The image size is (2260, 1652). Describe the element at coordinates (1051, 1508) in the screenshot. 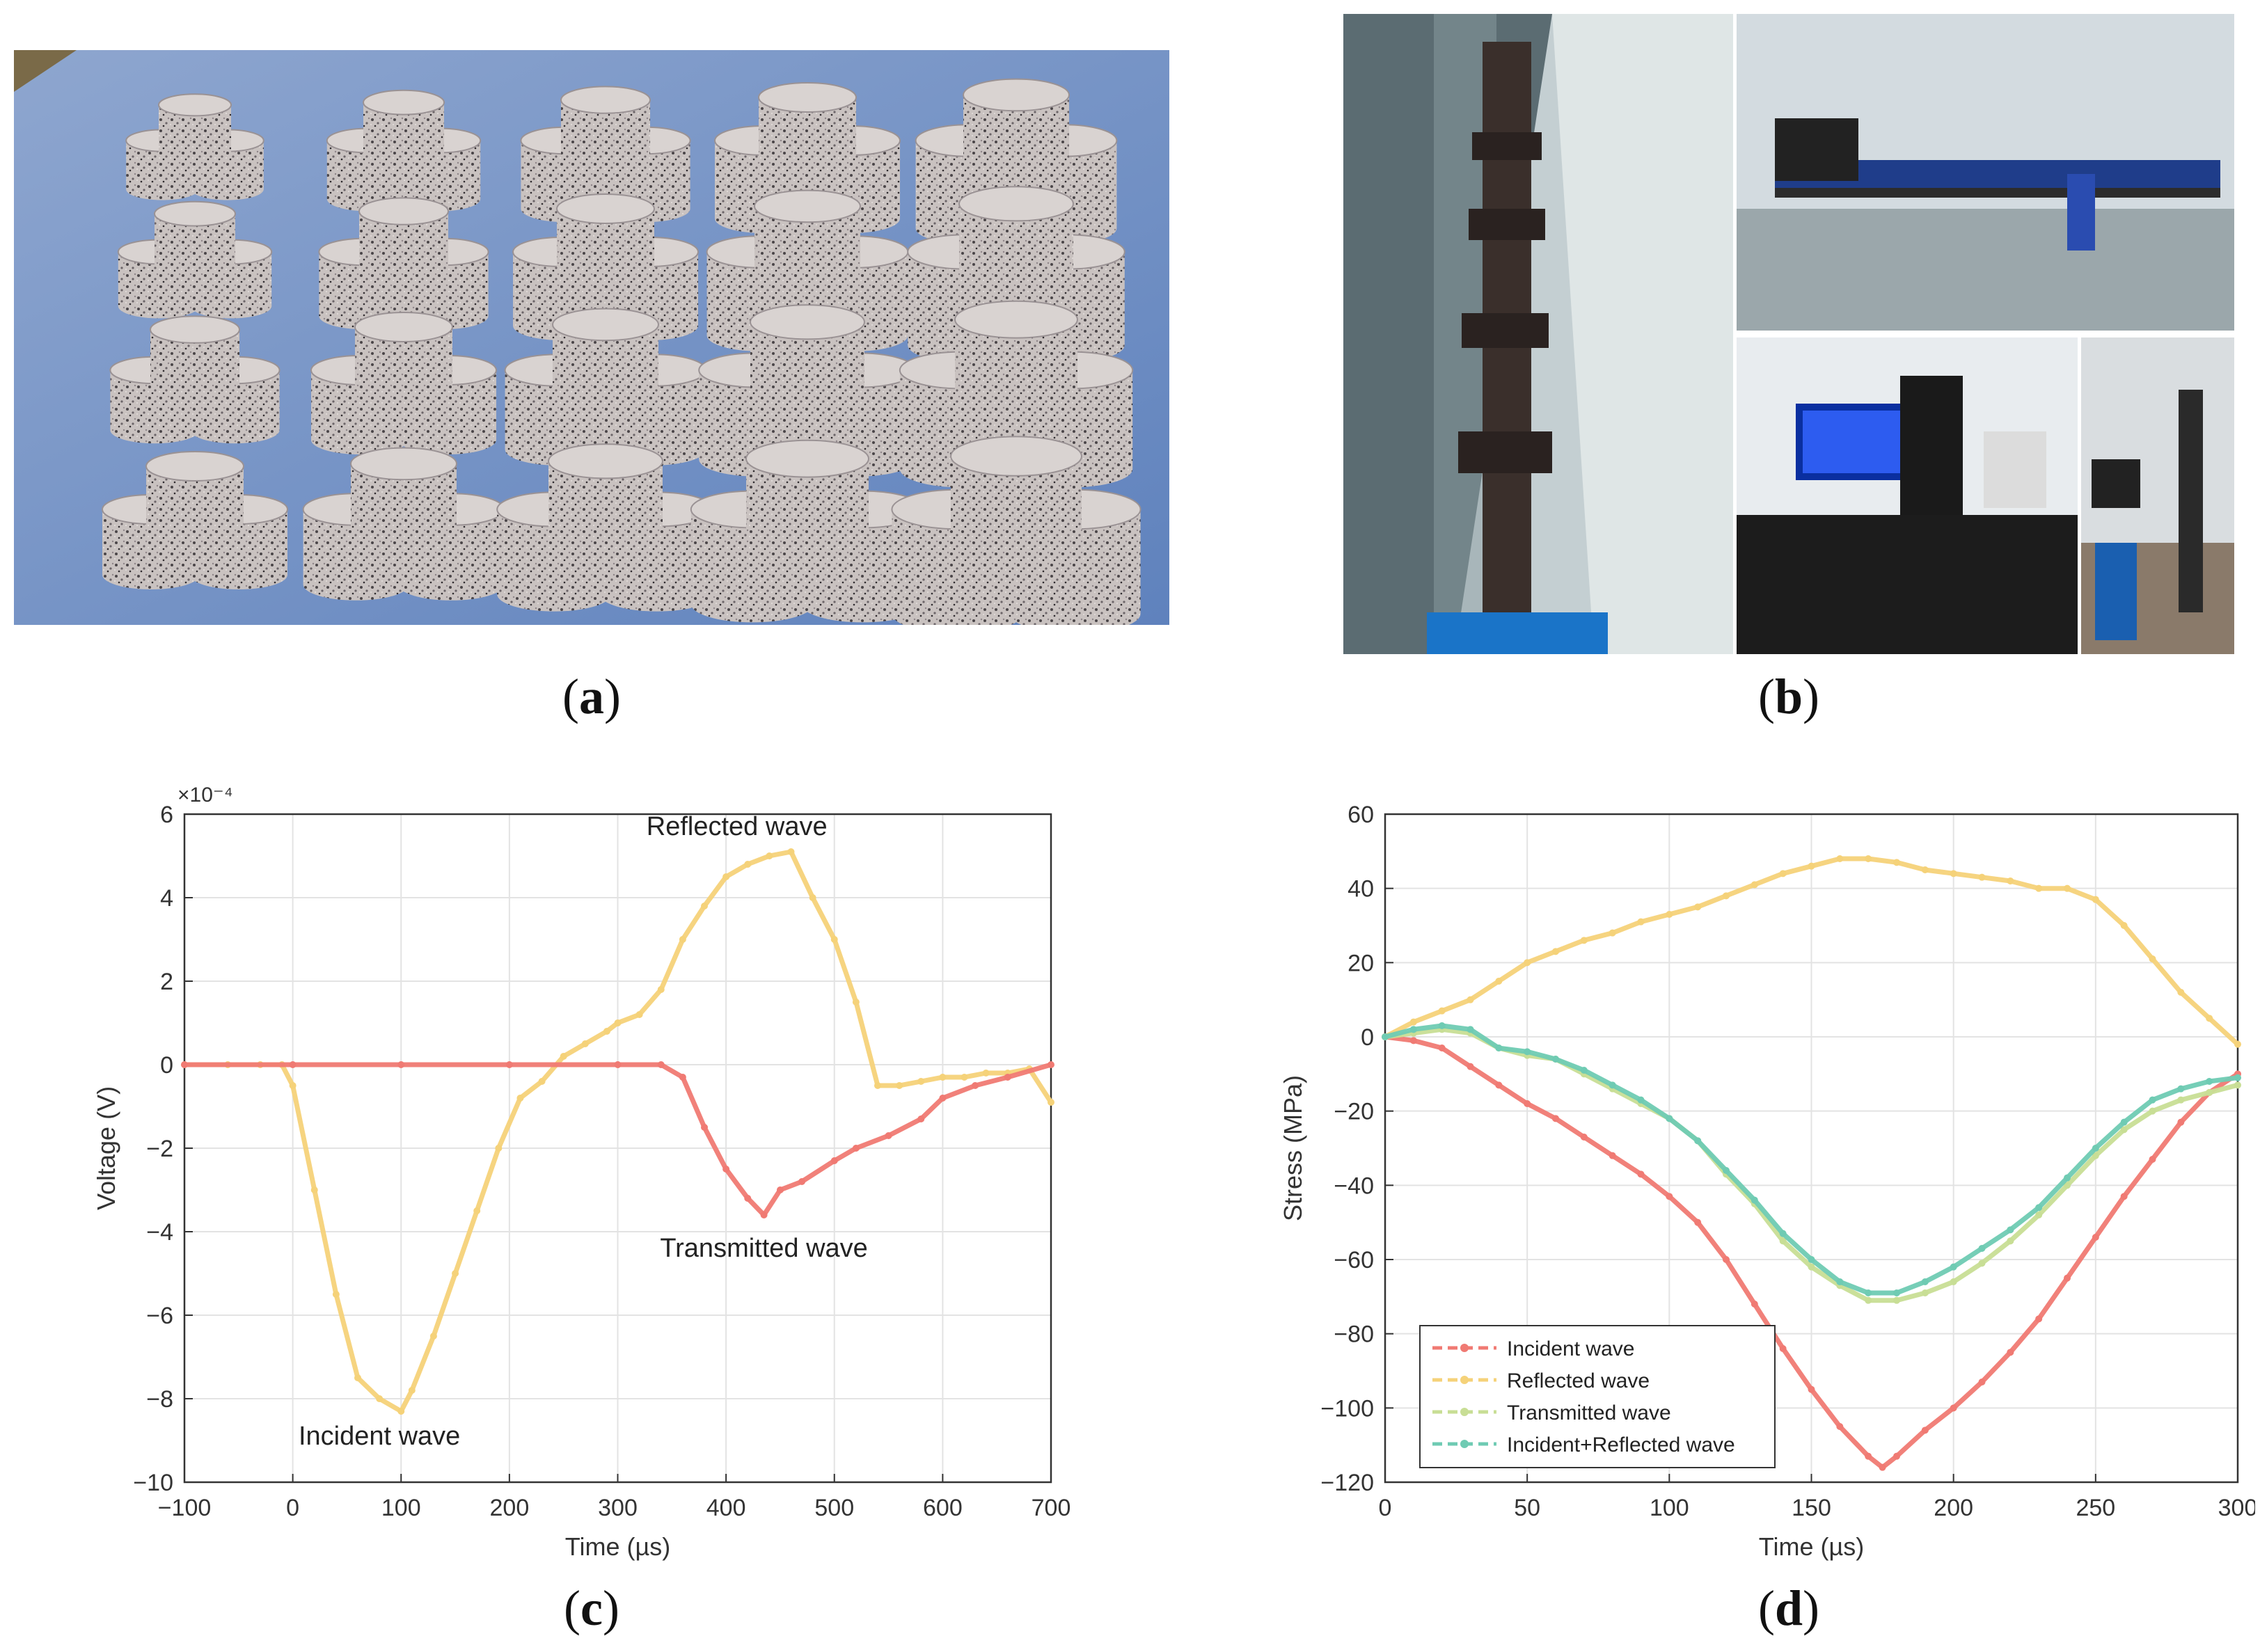

I see `x-tick-label: 700` at that location.